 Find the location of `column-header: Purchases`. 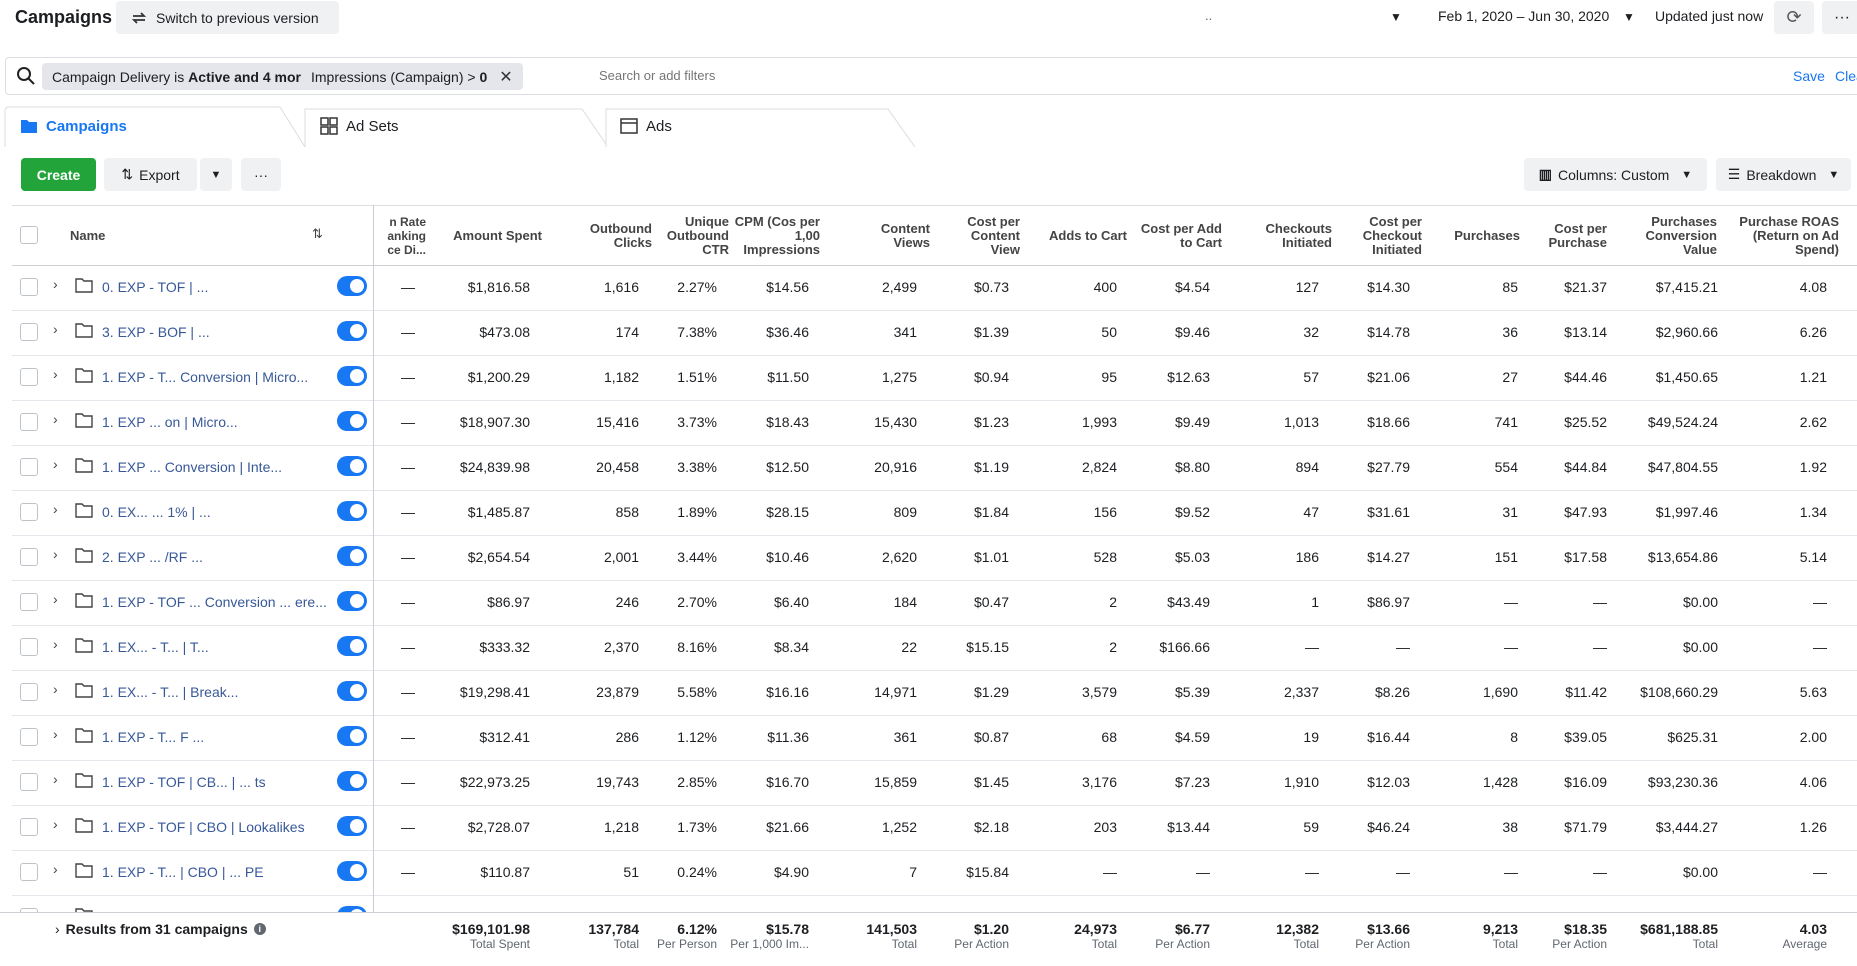

column-header: Purchases is located at coordinates (1487, 235).